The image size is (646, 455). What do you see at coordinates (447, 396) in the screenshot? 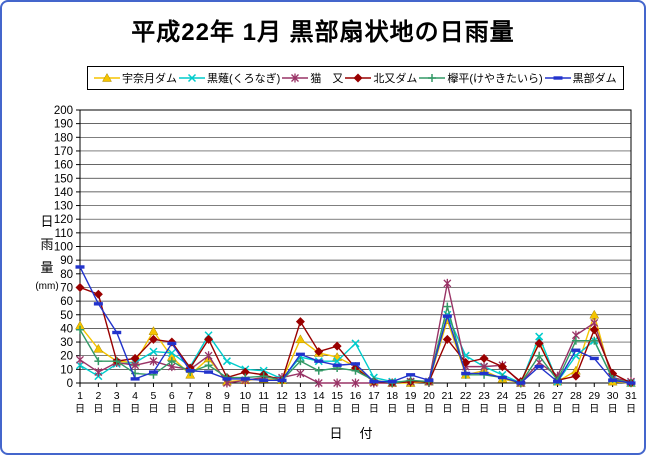
I see `svg-text: 21` at bounding box center [447, 396].